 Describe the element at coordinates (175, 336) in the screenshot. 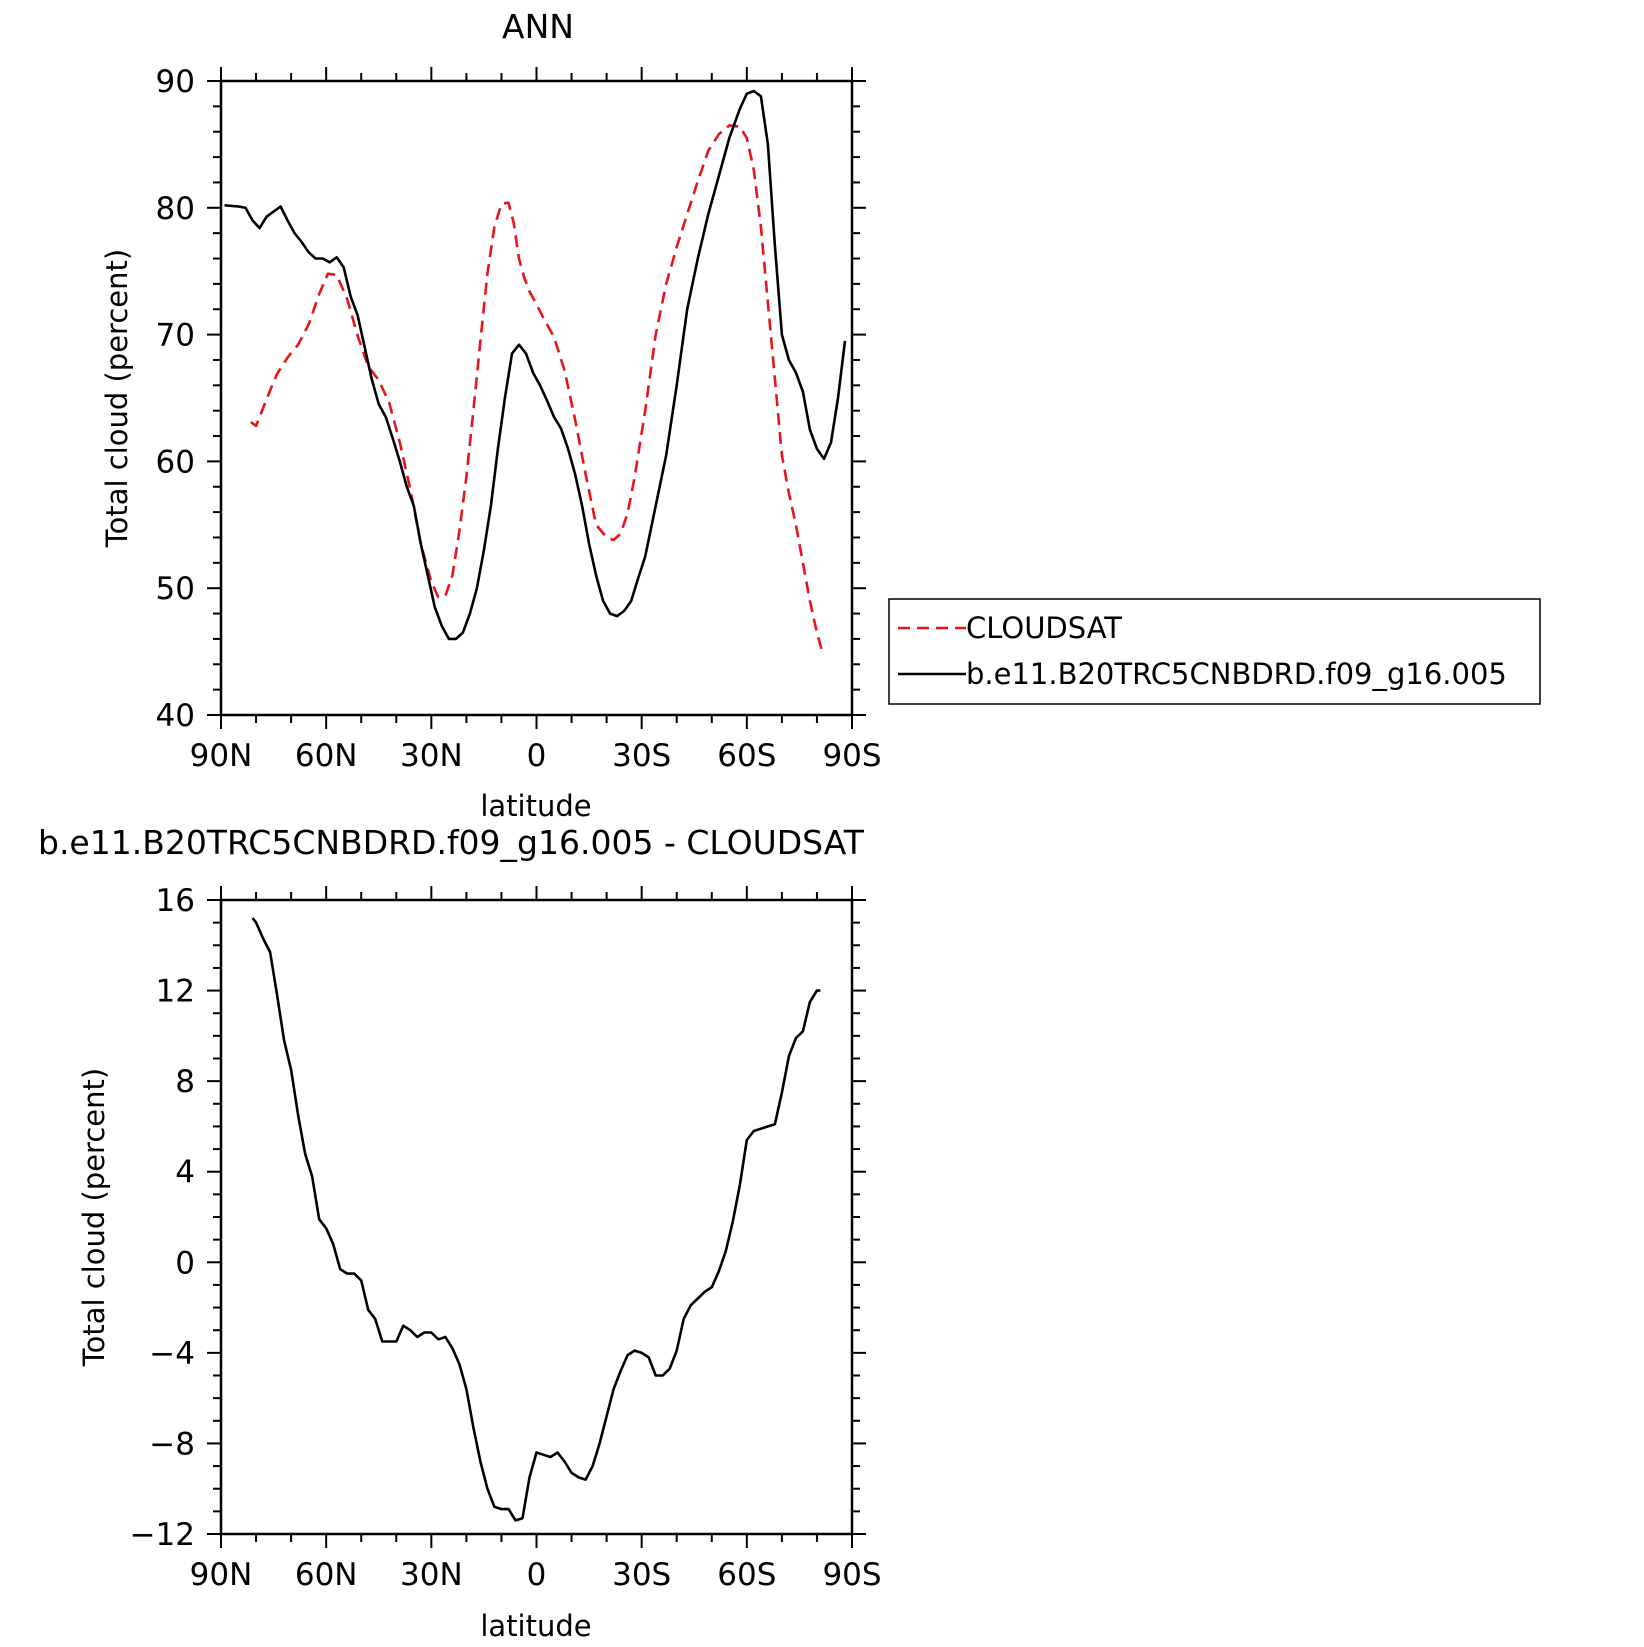

I see `top-y-tick-label: 70` at that location.